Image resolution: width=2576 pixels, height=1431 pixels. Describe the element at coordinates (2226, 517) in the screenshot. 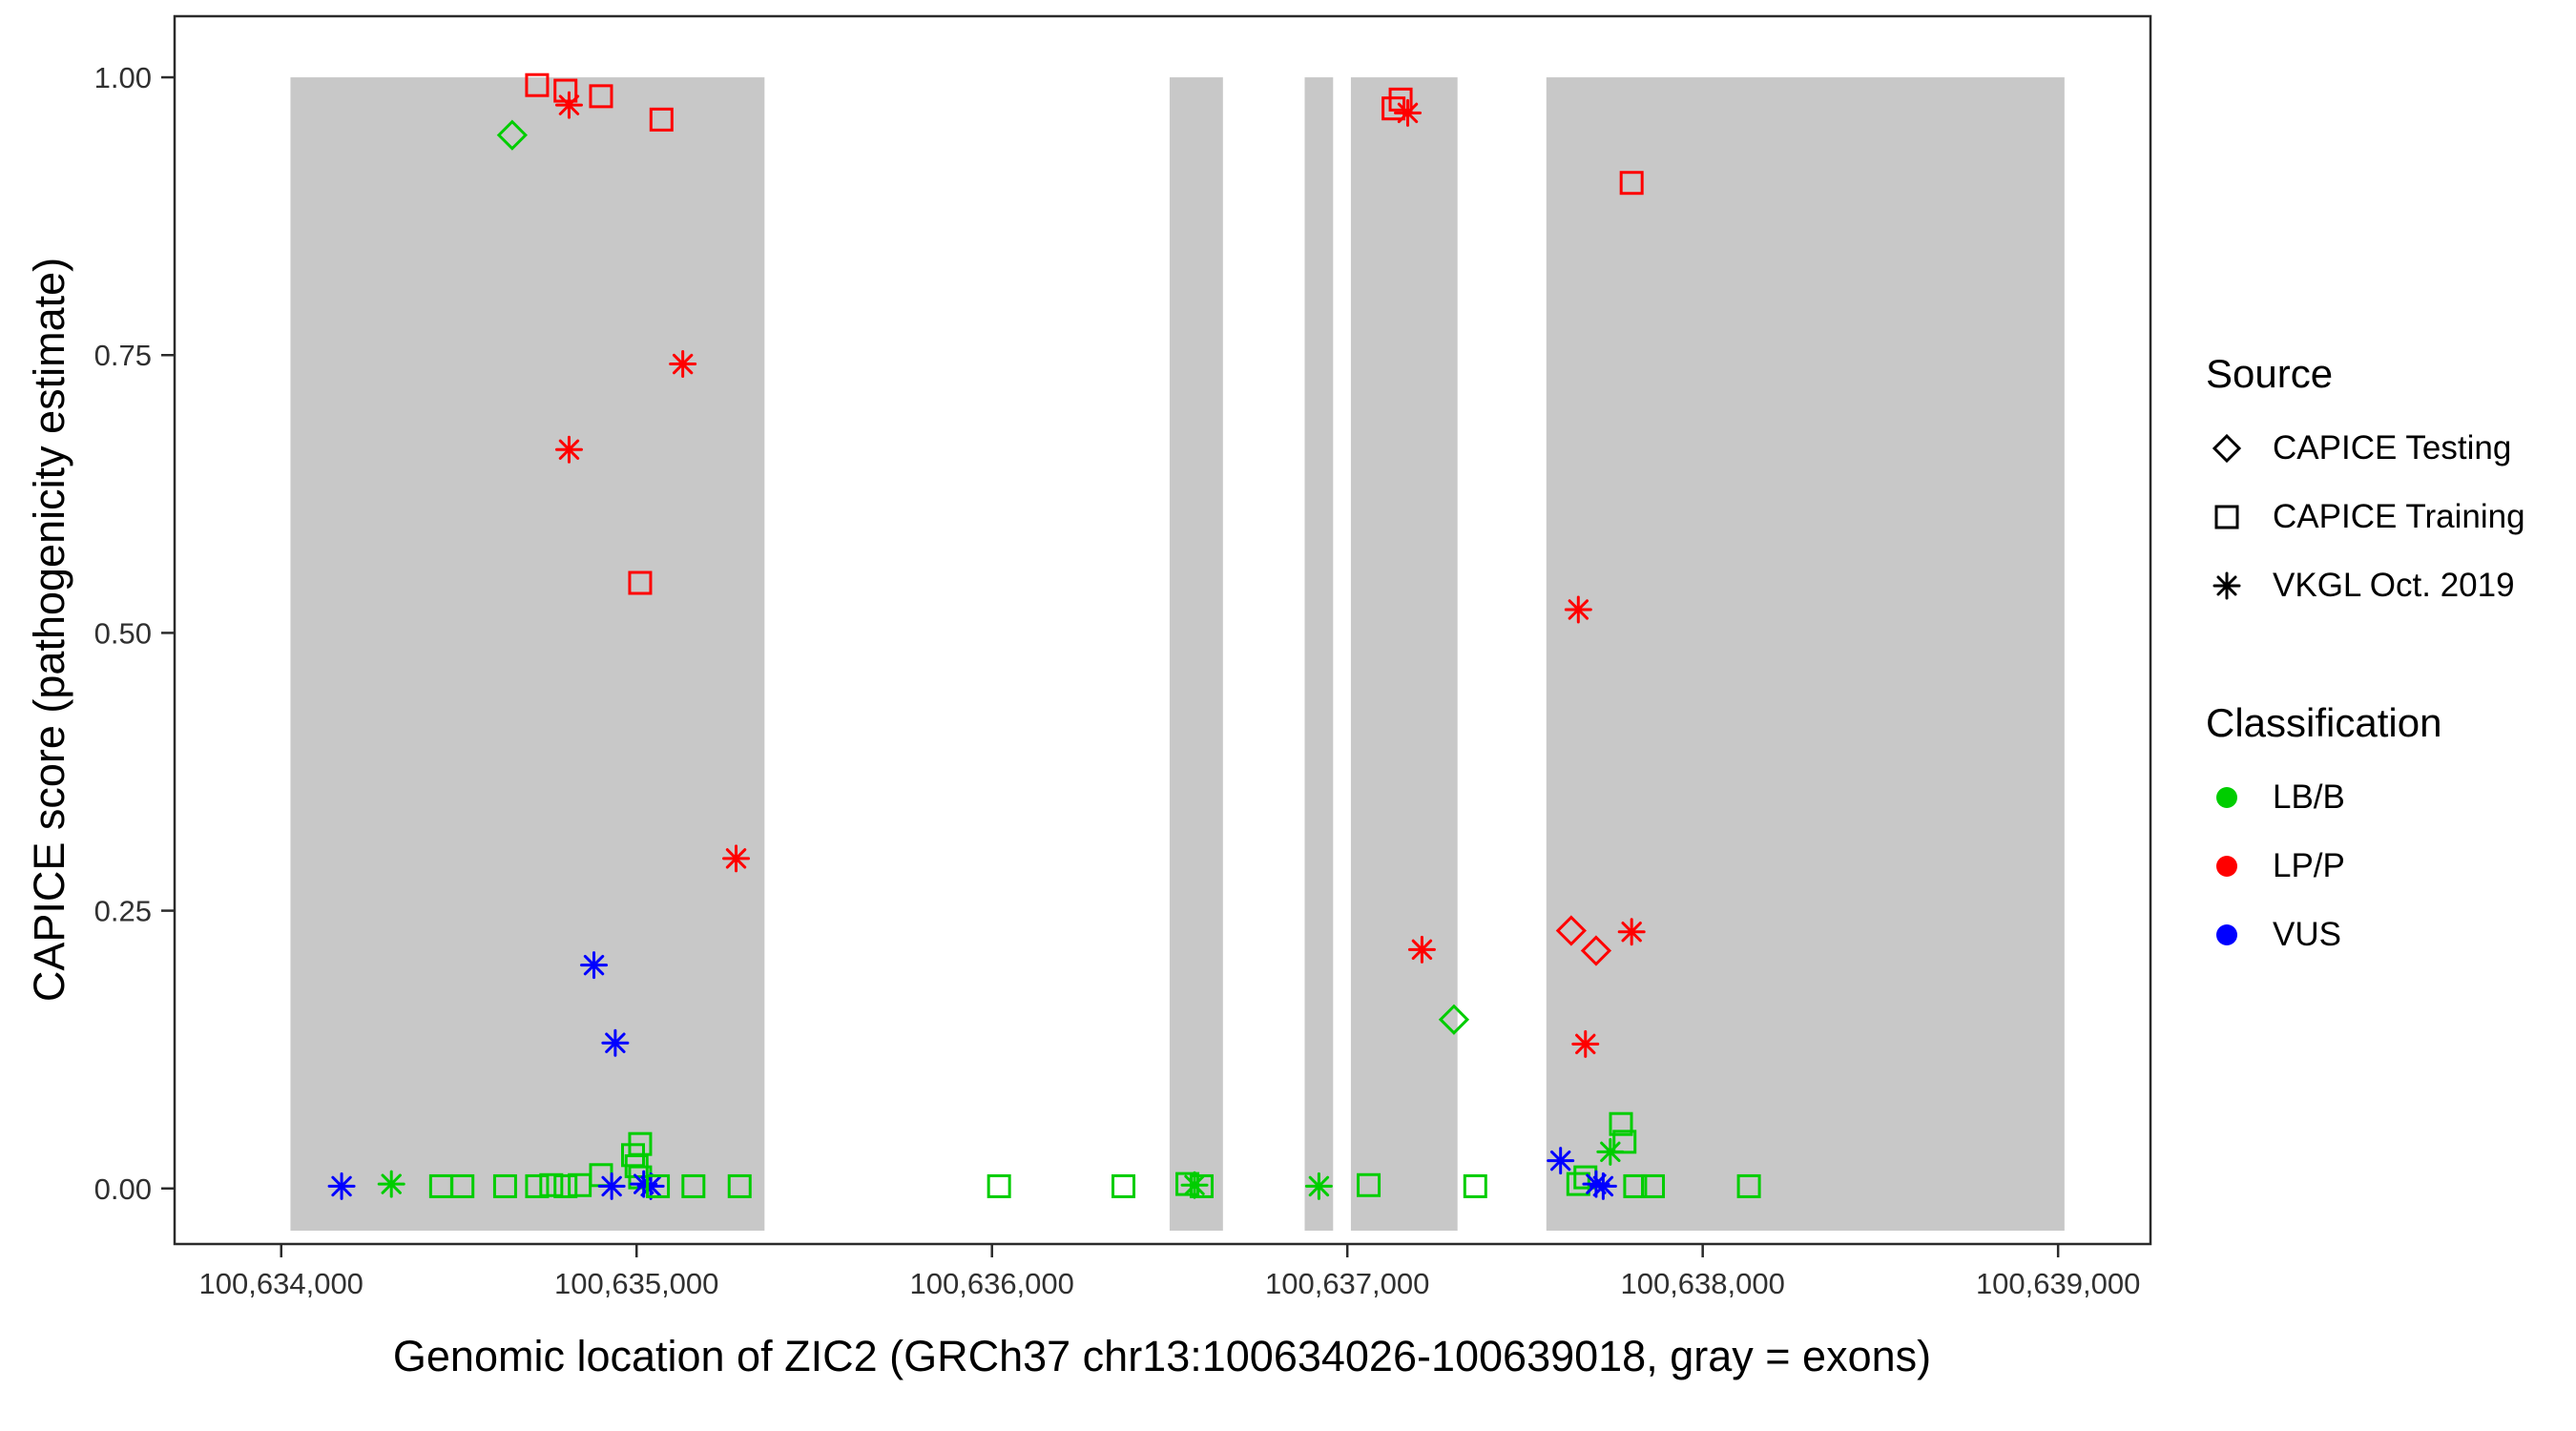

I see `square-icon` at that location.